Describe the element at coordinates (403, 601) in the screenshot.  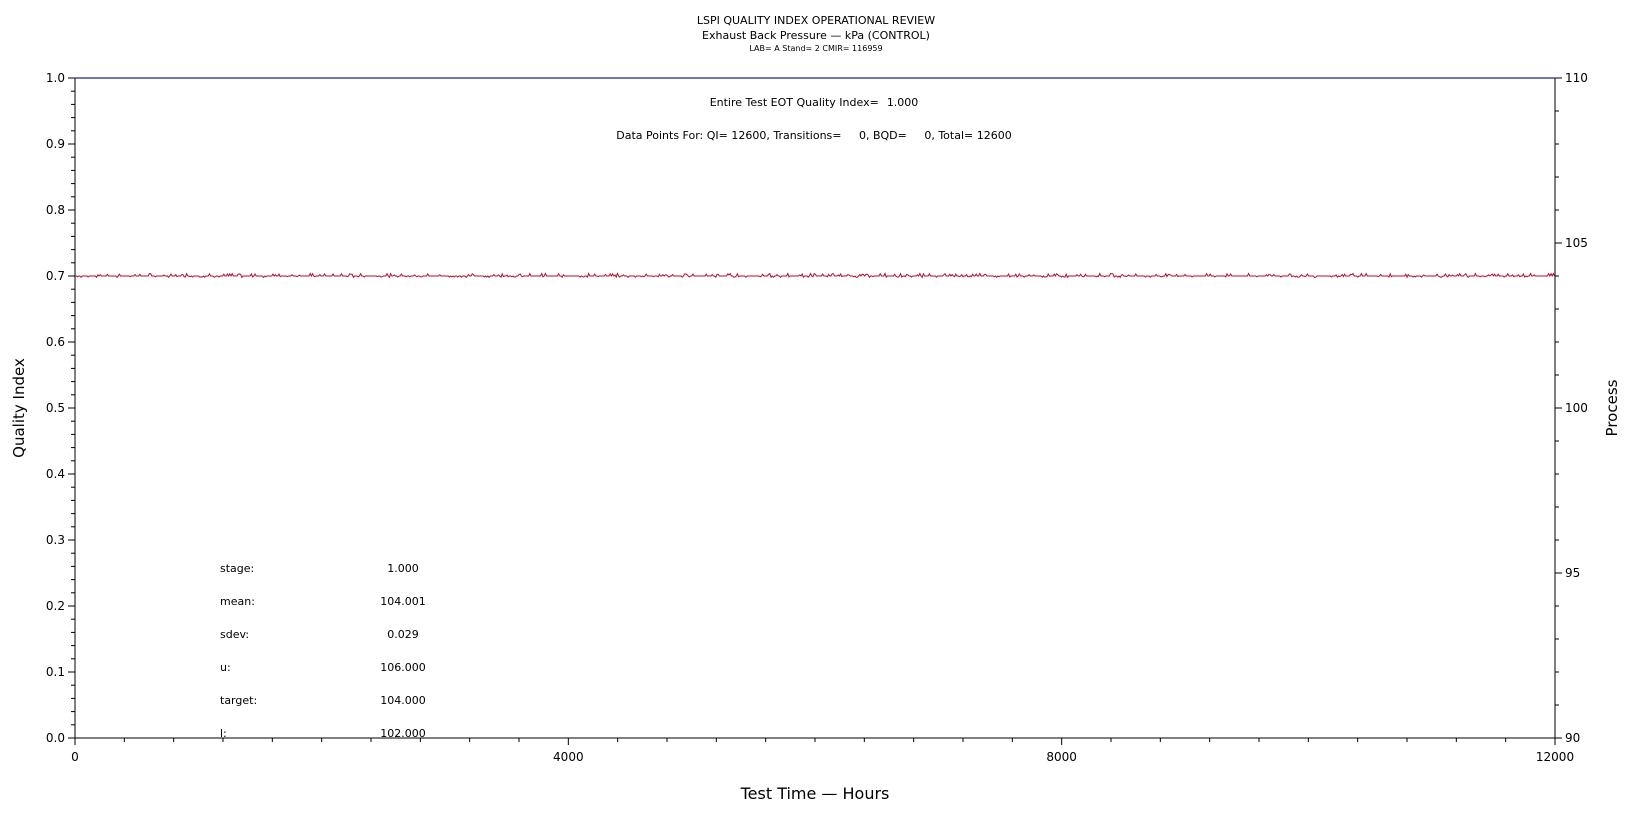
I see `stat-value: 104.001` at that location.